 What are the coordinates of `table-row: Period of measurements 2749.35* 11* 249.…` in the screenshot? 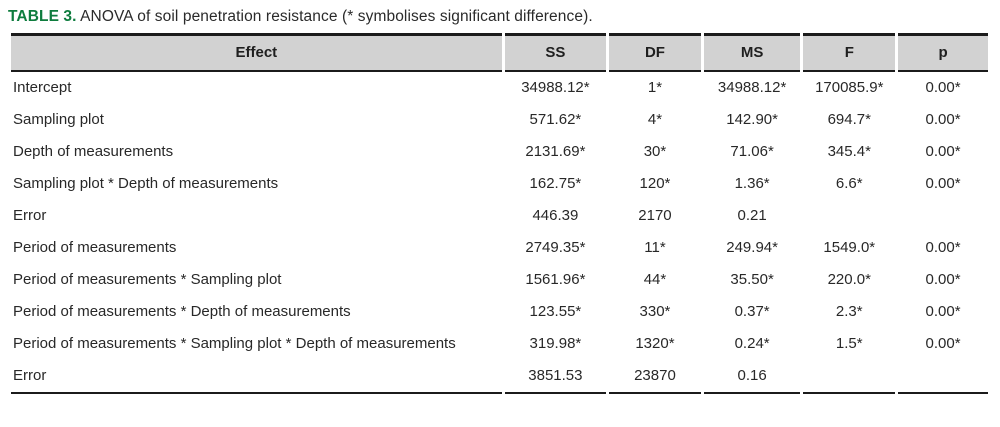 It's located at (499, 248).